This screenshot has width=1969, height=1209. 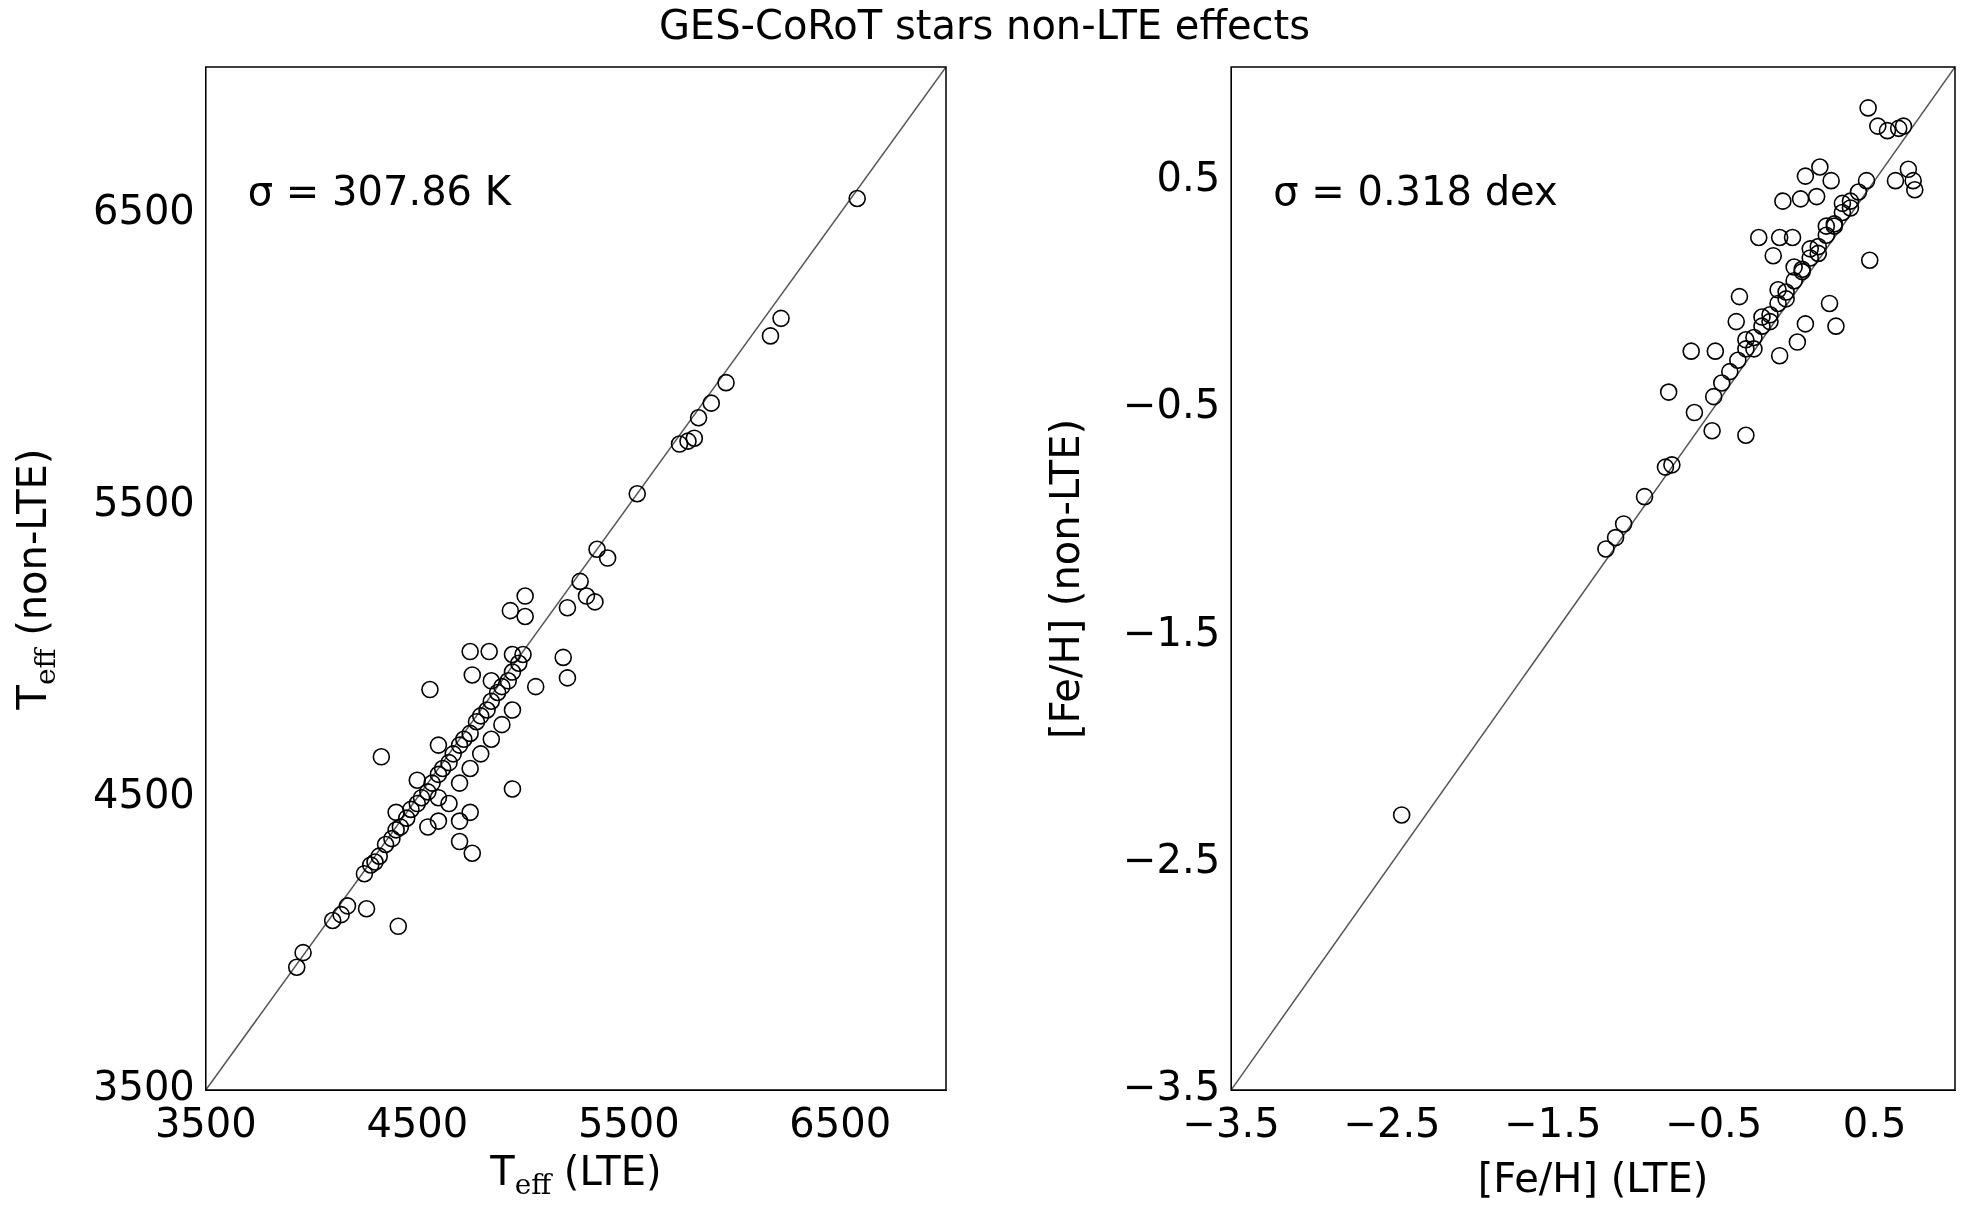 What do you see at coordinates (1714, 1123) in the screenshot?
I see `x-tick-label: −0.5` at bounding box center [1714, 1123].